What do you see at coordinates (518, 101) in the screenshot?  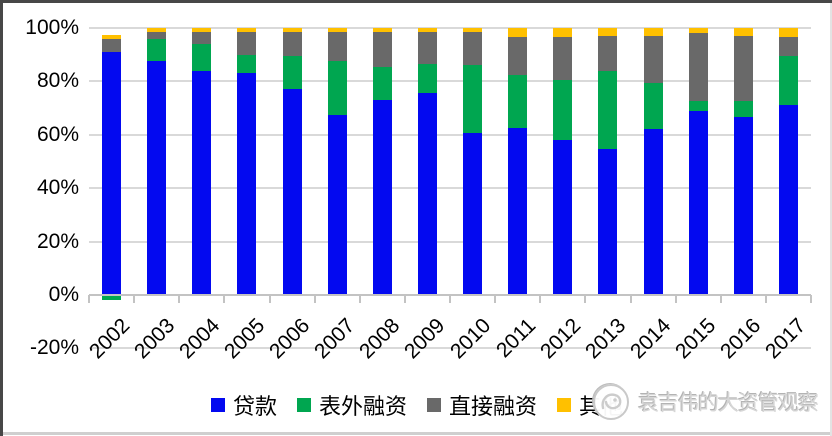 I see `bar-2011-表外融资` at bounding box center [518, 101].